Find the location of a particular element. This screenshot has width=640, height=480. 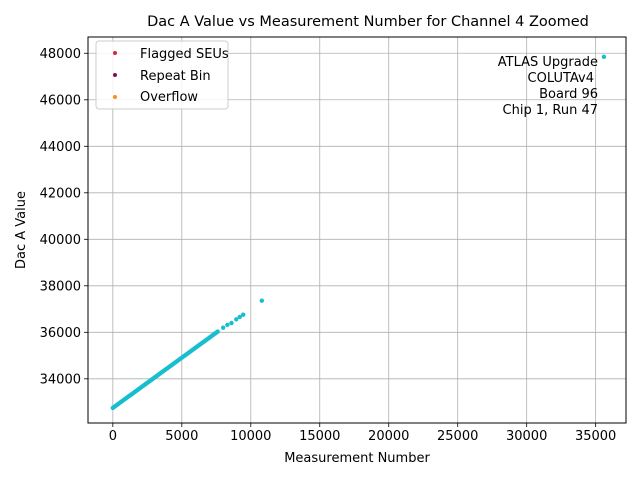

legend-label-repeat-bin: Repeat Bin is located at coordinates (175, 76).